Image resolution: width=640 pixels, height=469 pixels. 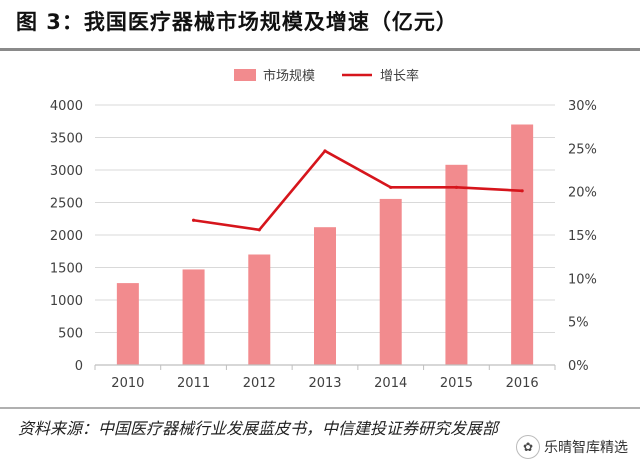 What do you see at coordinates (259, 383) in the screenshot?
I see `x-tick-label: 2012` at bounding box center [259, 383].